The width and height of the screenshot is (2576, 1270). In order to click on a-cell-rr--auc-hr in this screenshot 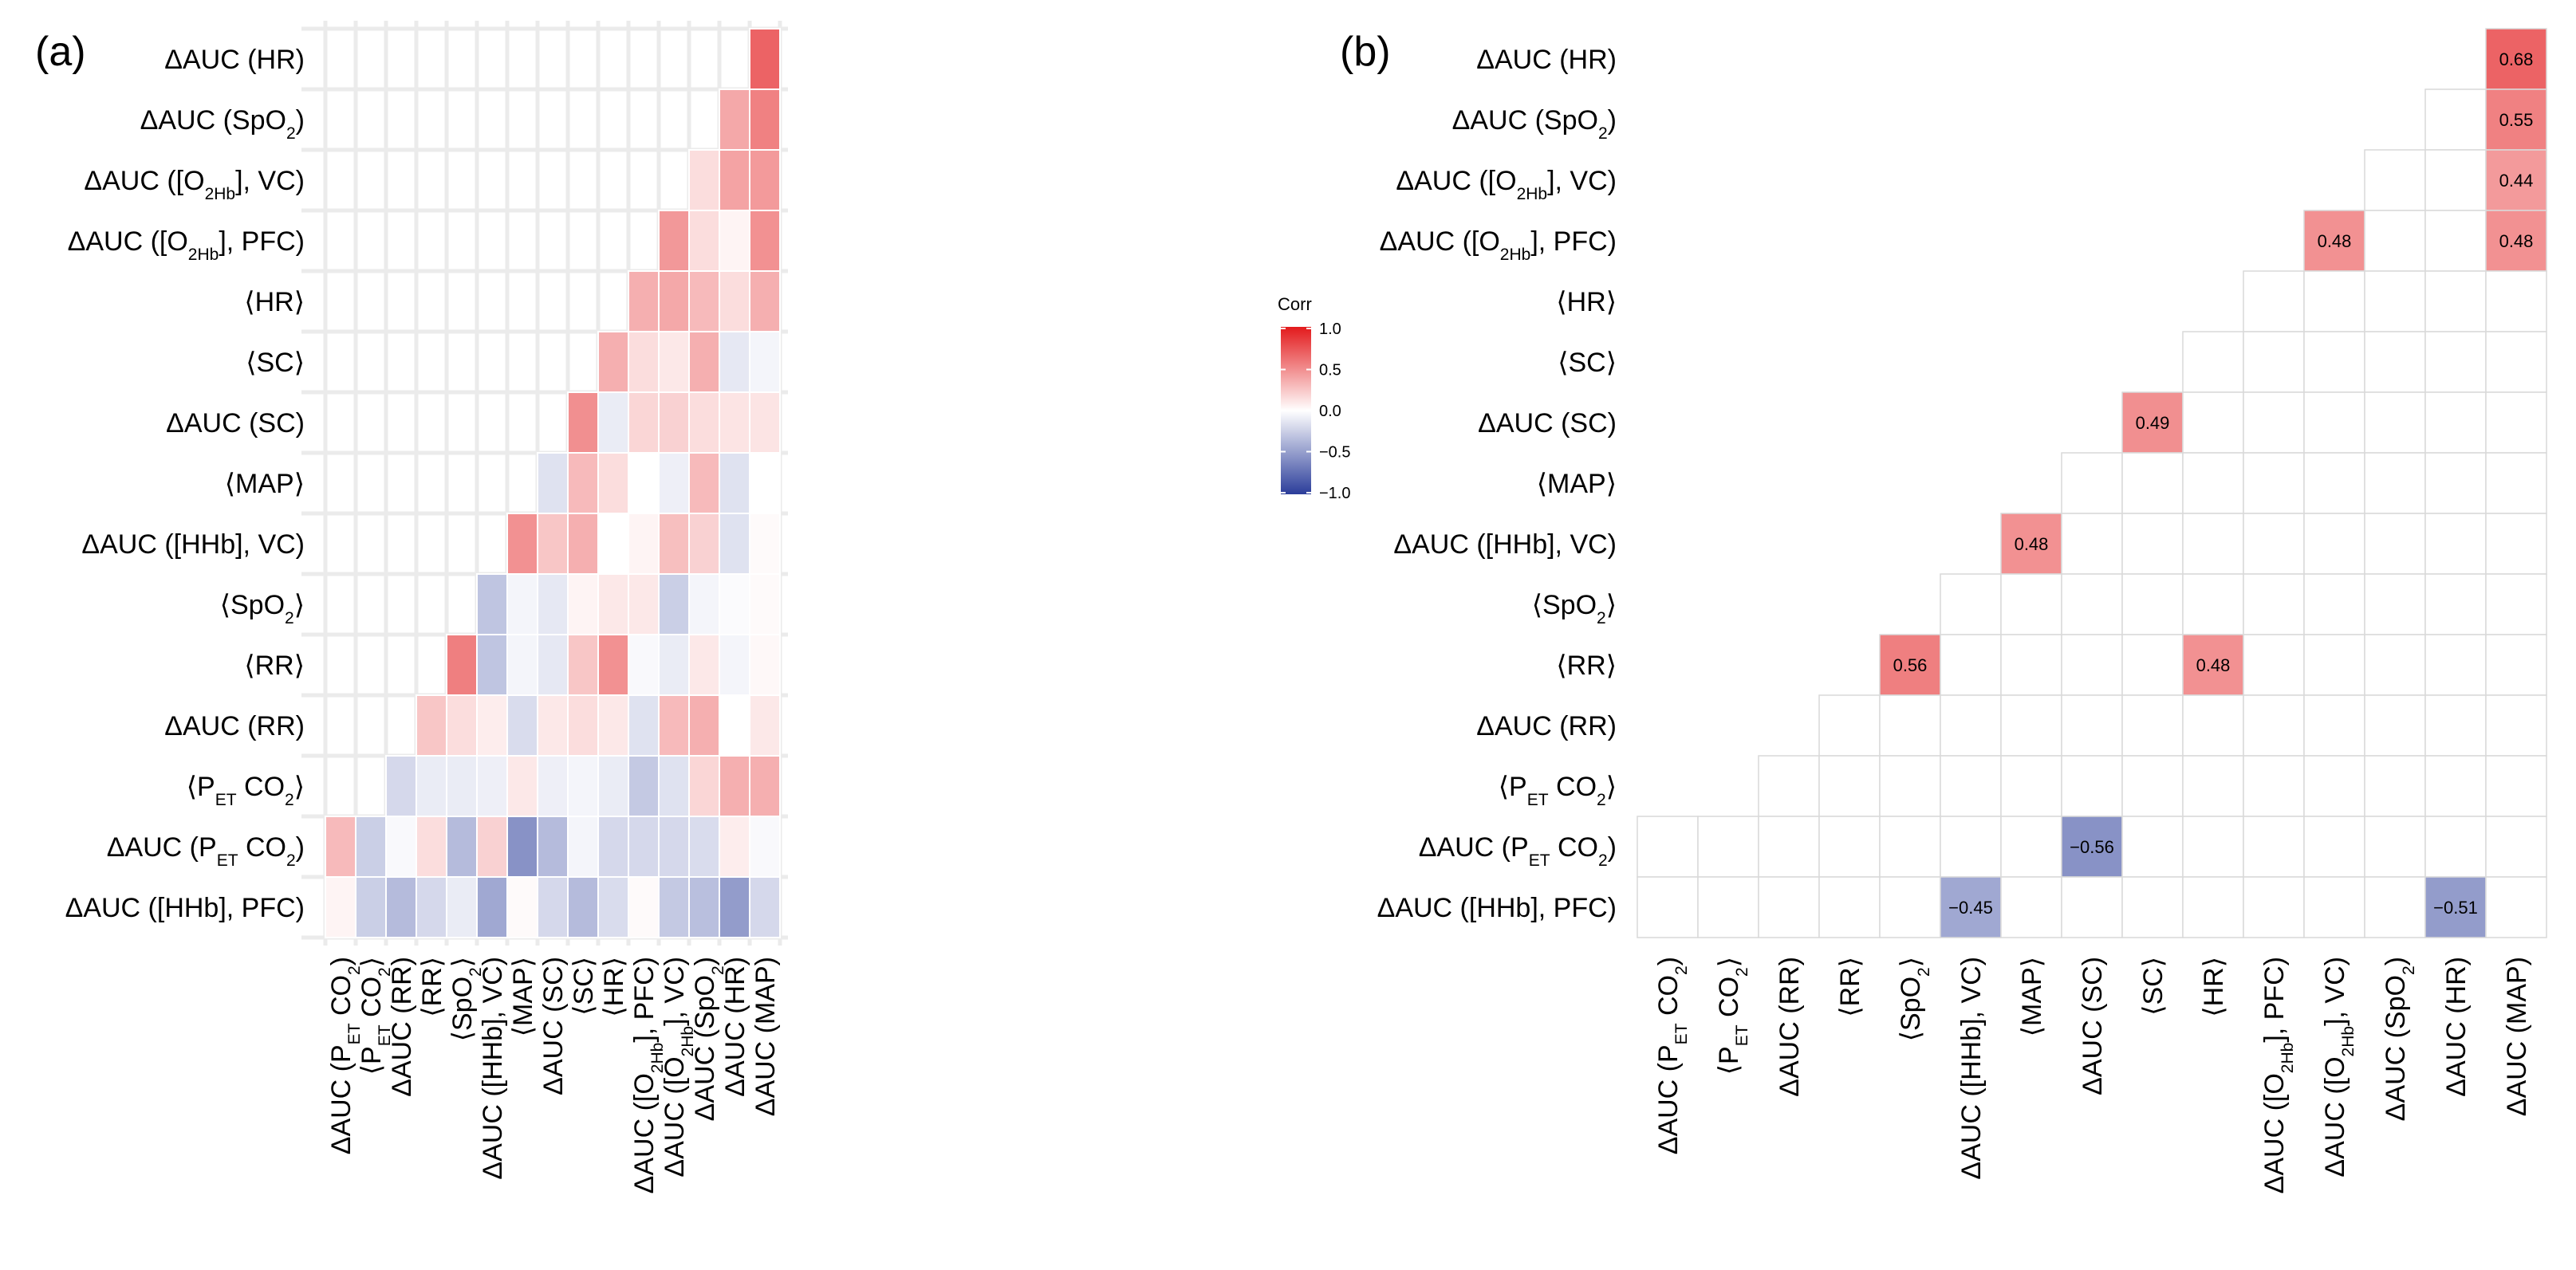, I will do `click(734, 665)`.